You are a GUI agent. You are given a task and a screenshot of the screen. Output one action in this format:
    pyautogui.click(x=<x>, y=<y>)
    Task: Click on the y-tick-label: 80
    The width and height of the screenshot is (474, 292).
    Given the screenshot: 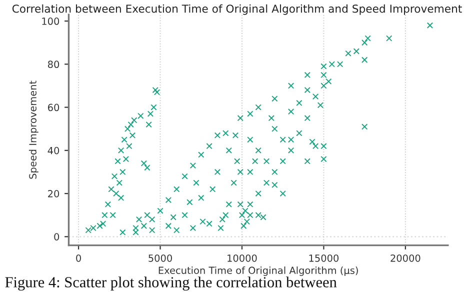 What is the action you would take?
    pyautogui.click(x=54, y=64)
    